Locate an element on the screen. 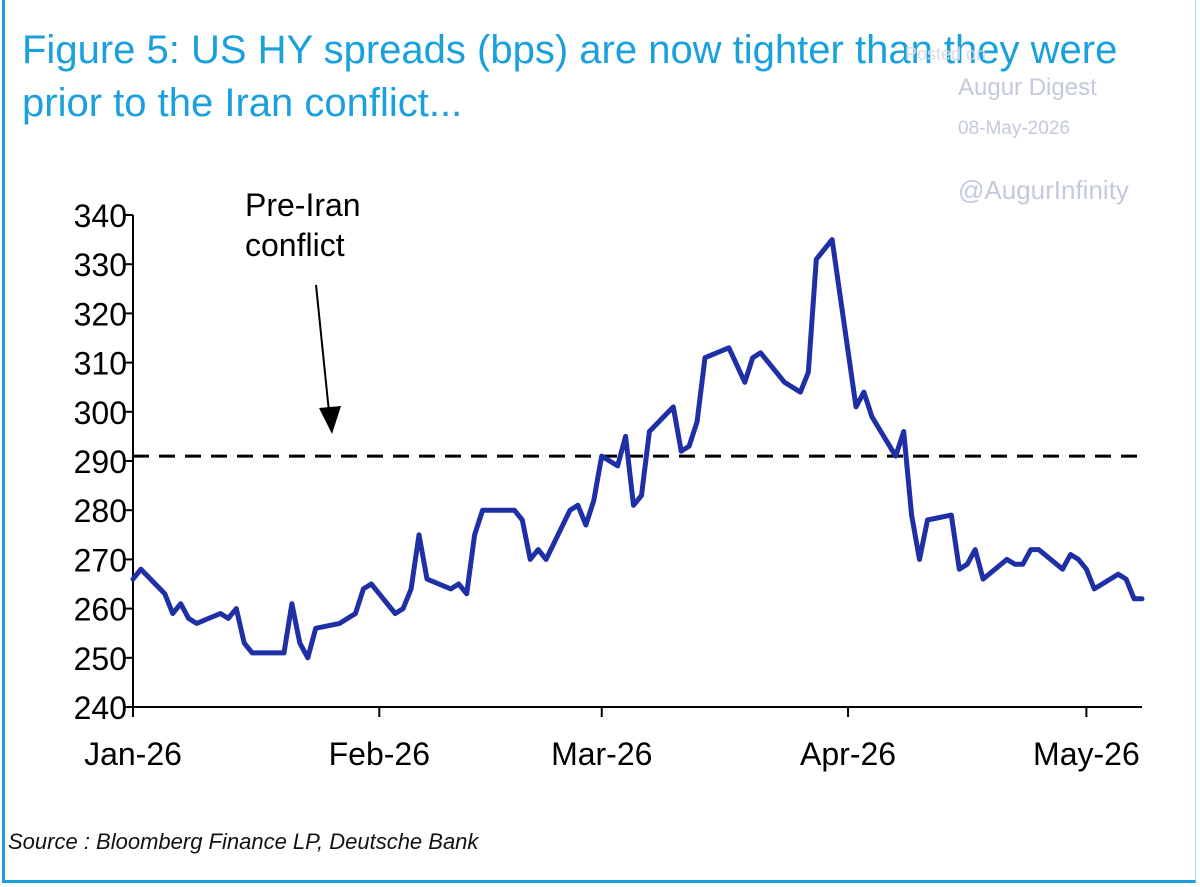 This screenshot has width=1200, height=887. y-tick-label: 250 is located at coordinates (100, 659).